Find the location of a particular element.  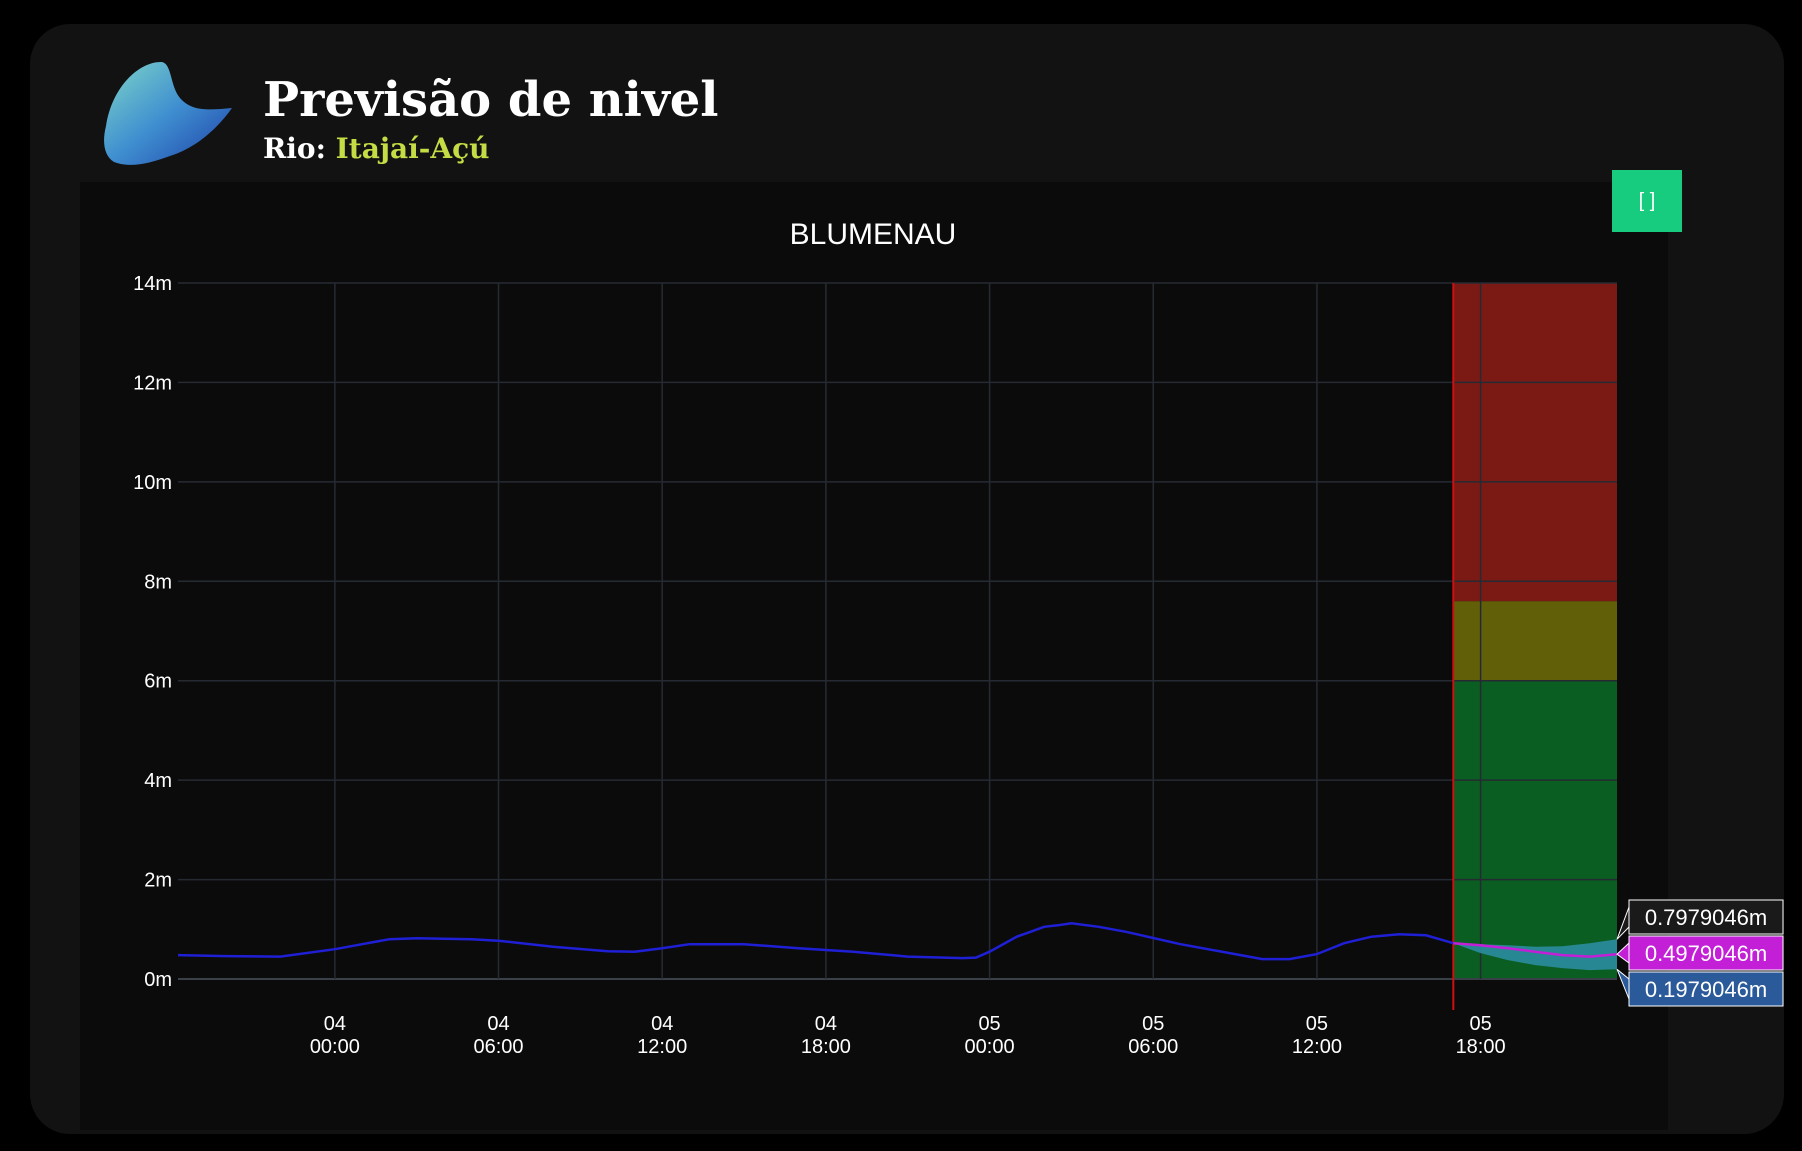

y-tick-label: 12m is located at coordinates (152, 383).